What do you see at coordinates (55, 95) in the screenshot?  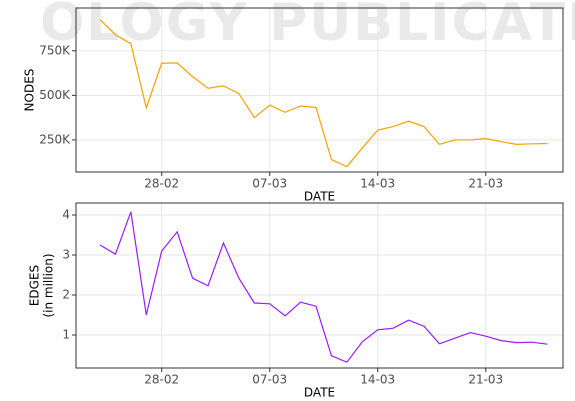 I see `y-tick-label: 500K` at bounding box center [55, 95].